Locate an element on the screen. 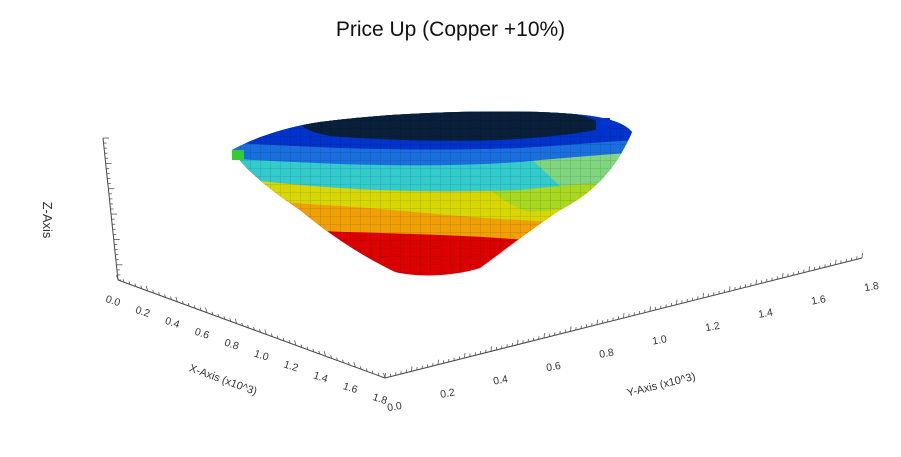 The image size is (901, 457). x-tick-label: 0.6 is located at coordinates (202, 334).